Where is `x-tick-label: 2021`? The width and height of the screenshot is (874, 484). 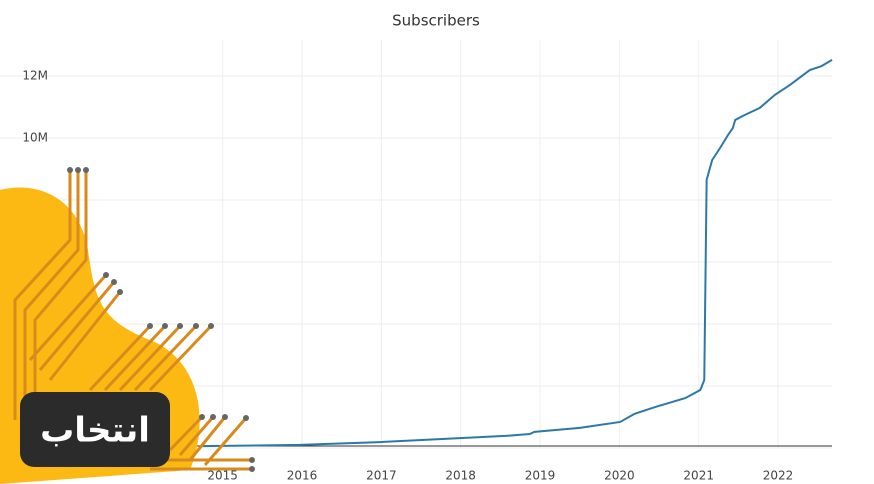 x-tick-label: 2021 is located at coordinates (698, 476).